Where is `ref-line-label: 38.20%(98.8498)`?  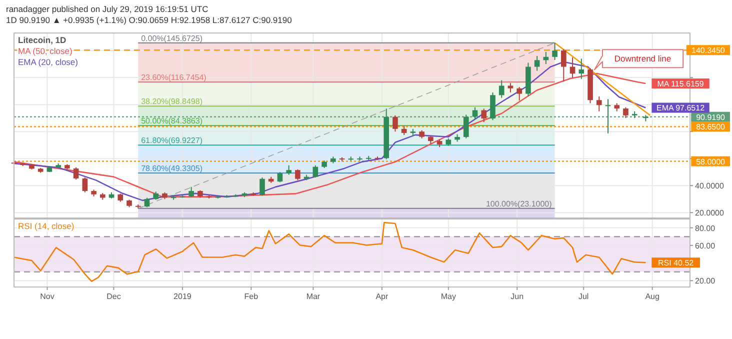 ref-line-label: 38.20%(98.8498) is located at coordinates (172, 101).